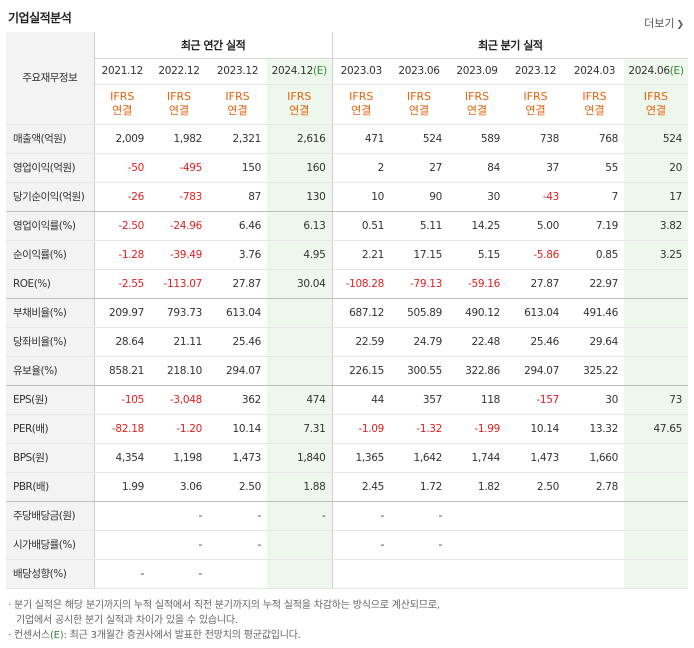 The height and width of the screenshot is (648, 694). I want to click on table-cell: 73, so click(656, 400).